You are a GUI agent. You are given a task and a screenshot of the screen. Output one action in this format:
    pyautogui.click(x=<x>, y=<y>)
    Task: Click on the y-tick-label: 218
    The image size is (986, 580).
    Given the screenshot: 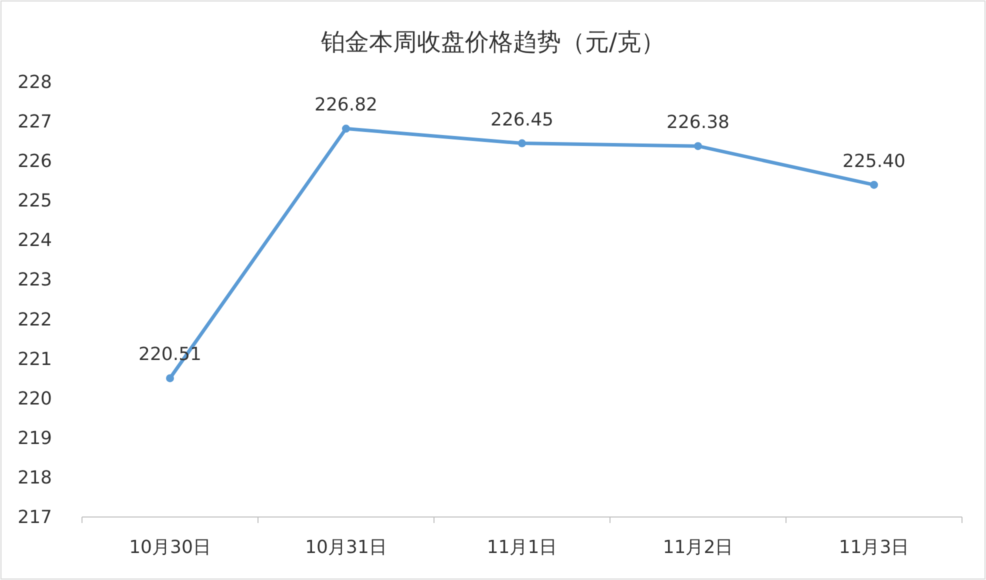 What is the action you would take?
    pyautogui.click(x=35, y=477)
    